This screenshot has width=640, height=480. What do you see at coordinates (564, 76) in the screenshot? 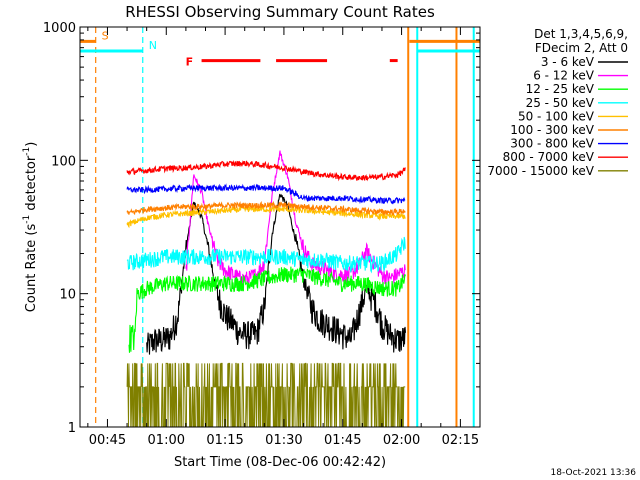
I see `legend-label-1: 6 - 12 keV` at bounding box center [564, 76].